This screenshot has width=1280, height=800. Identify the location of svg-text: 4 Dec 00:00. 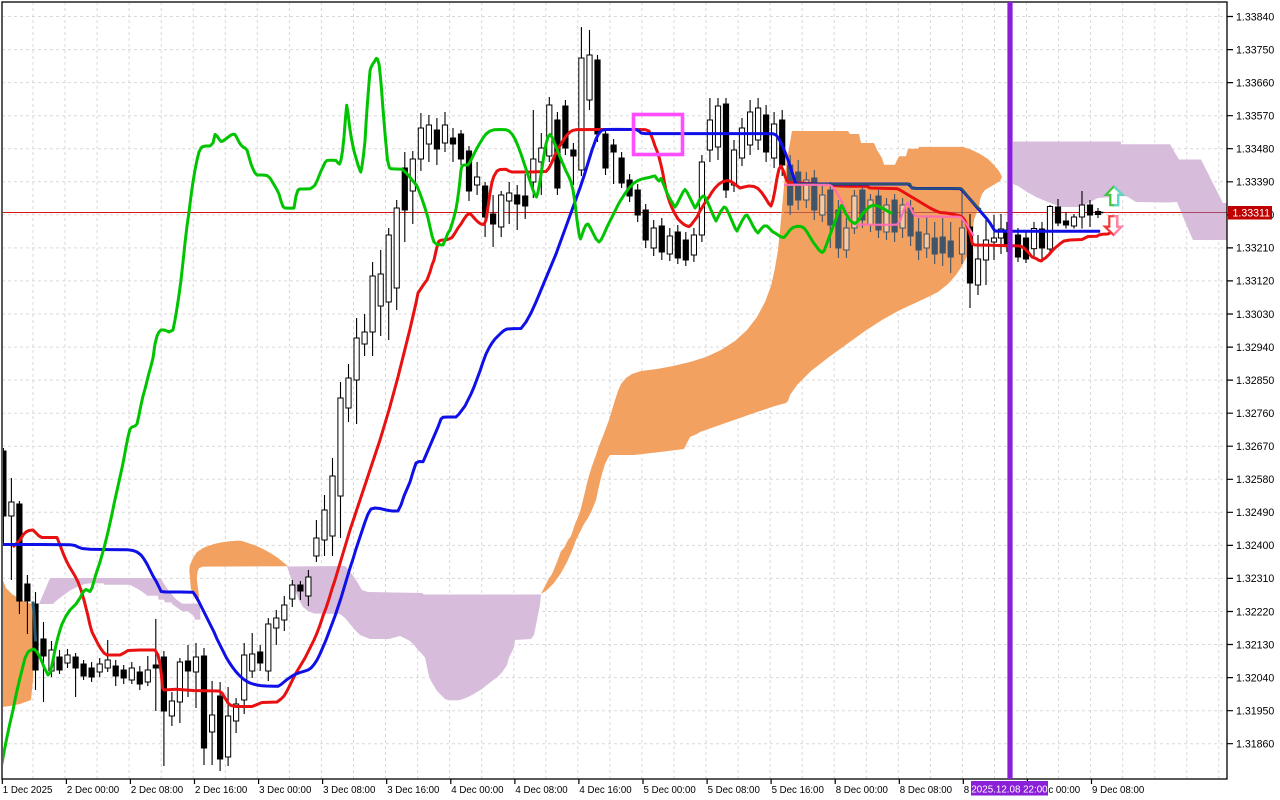
(477, 790).